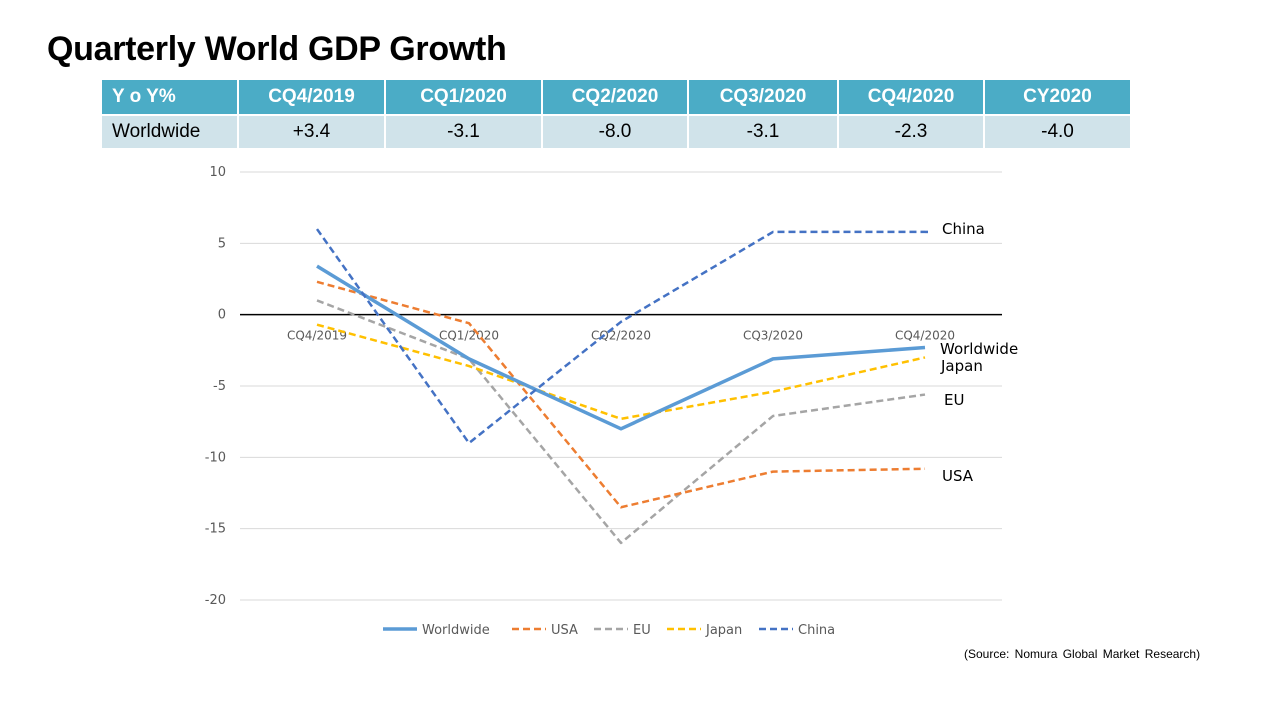  Describe the element at coordinates (642, 630) in the screenshot. I see `legend-label: EU` at that location.